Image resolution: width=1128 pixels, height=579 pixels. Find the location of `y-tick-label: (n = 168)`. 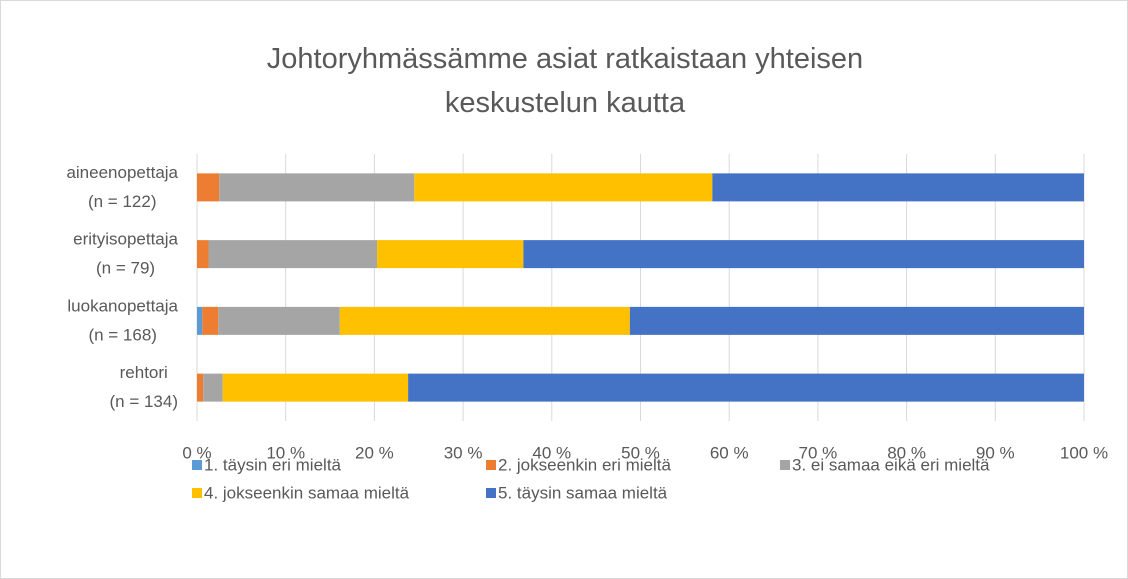

y-tick-label: (n = 168) is located at coordinates (122, 334).